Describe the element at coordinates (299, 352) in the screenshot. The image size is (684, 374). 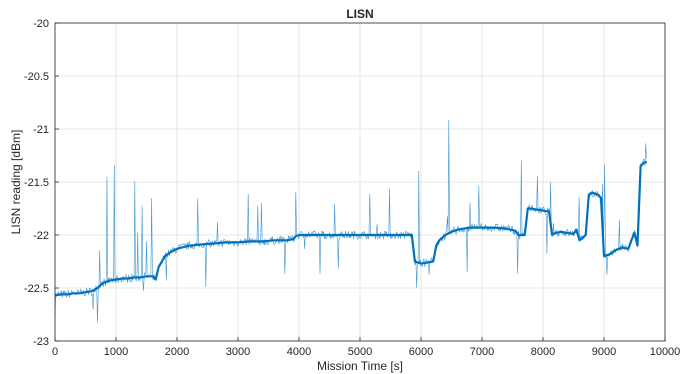
I see `x-tick-label: 4000` at that location.